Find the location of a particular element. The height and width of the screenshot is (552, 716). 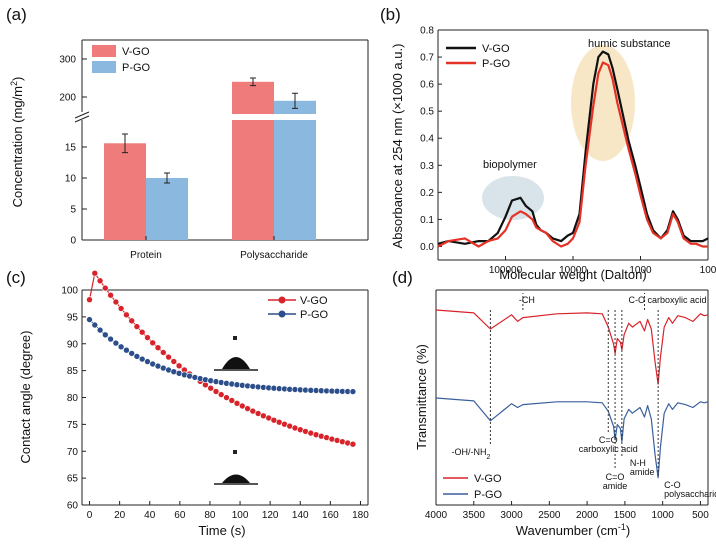

panel-d-annotation: -OH/-NH2 is located at coordinates (470, 454).